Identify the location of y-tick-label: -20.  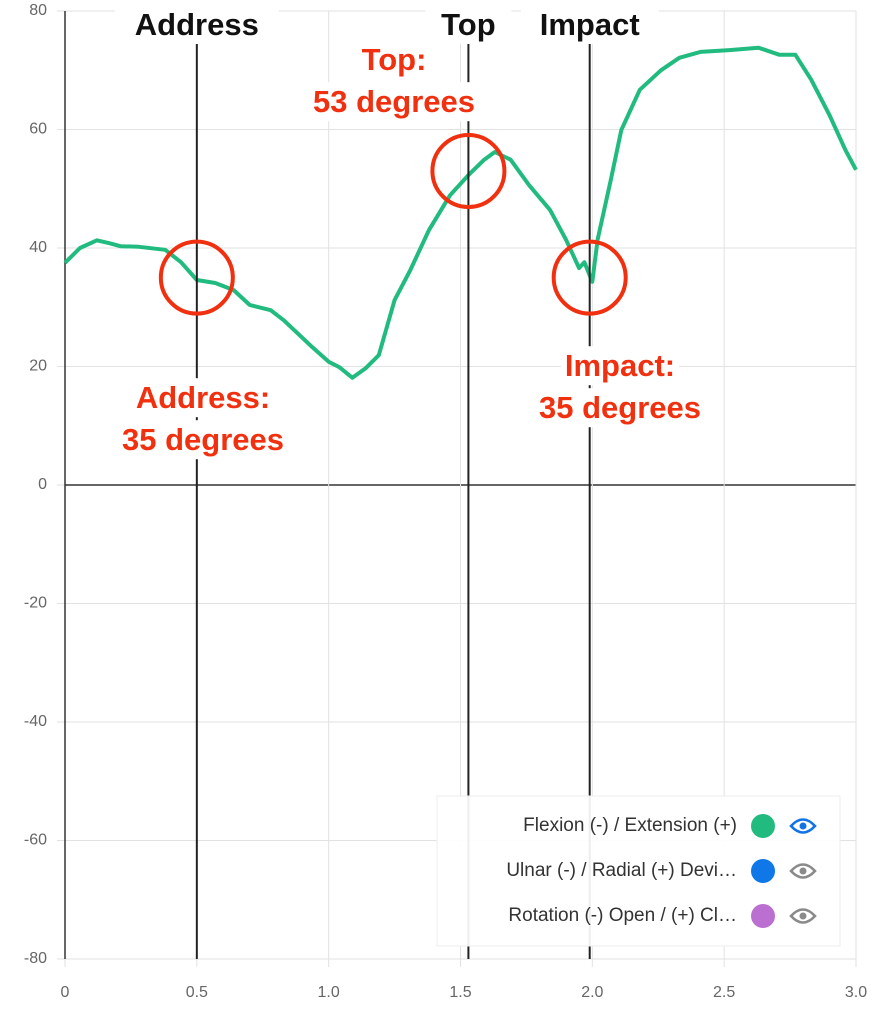
(35, 603).